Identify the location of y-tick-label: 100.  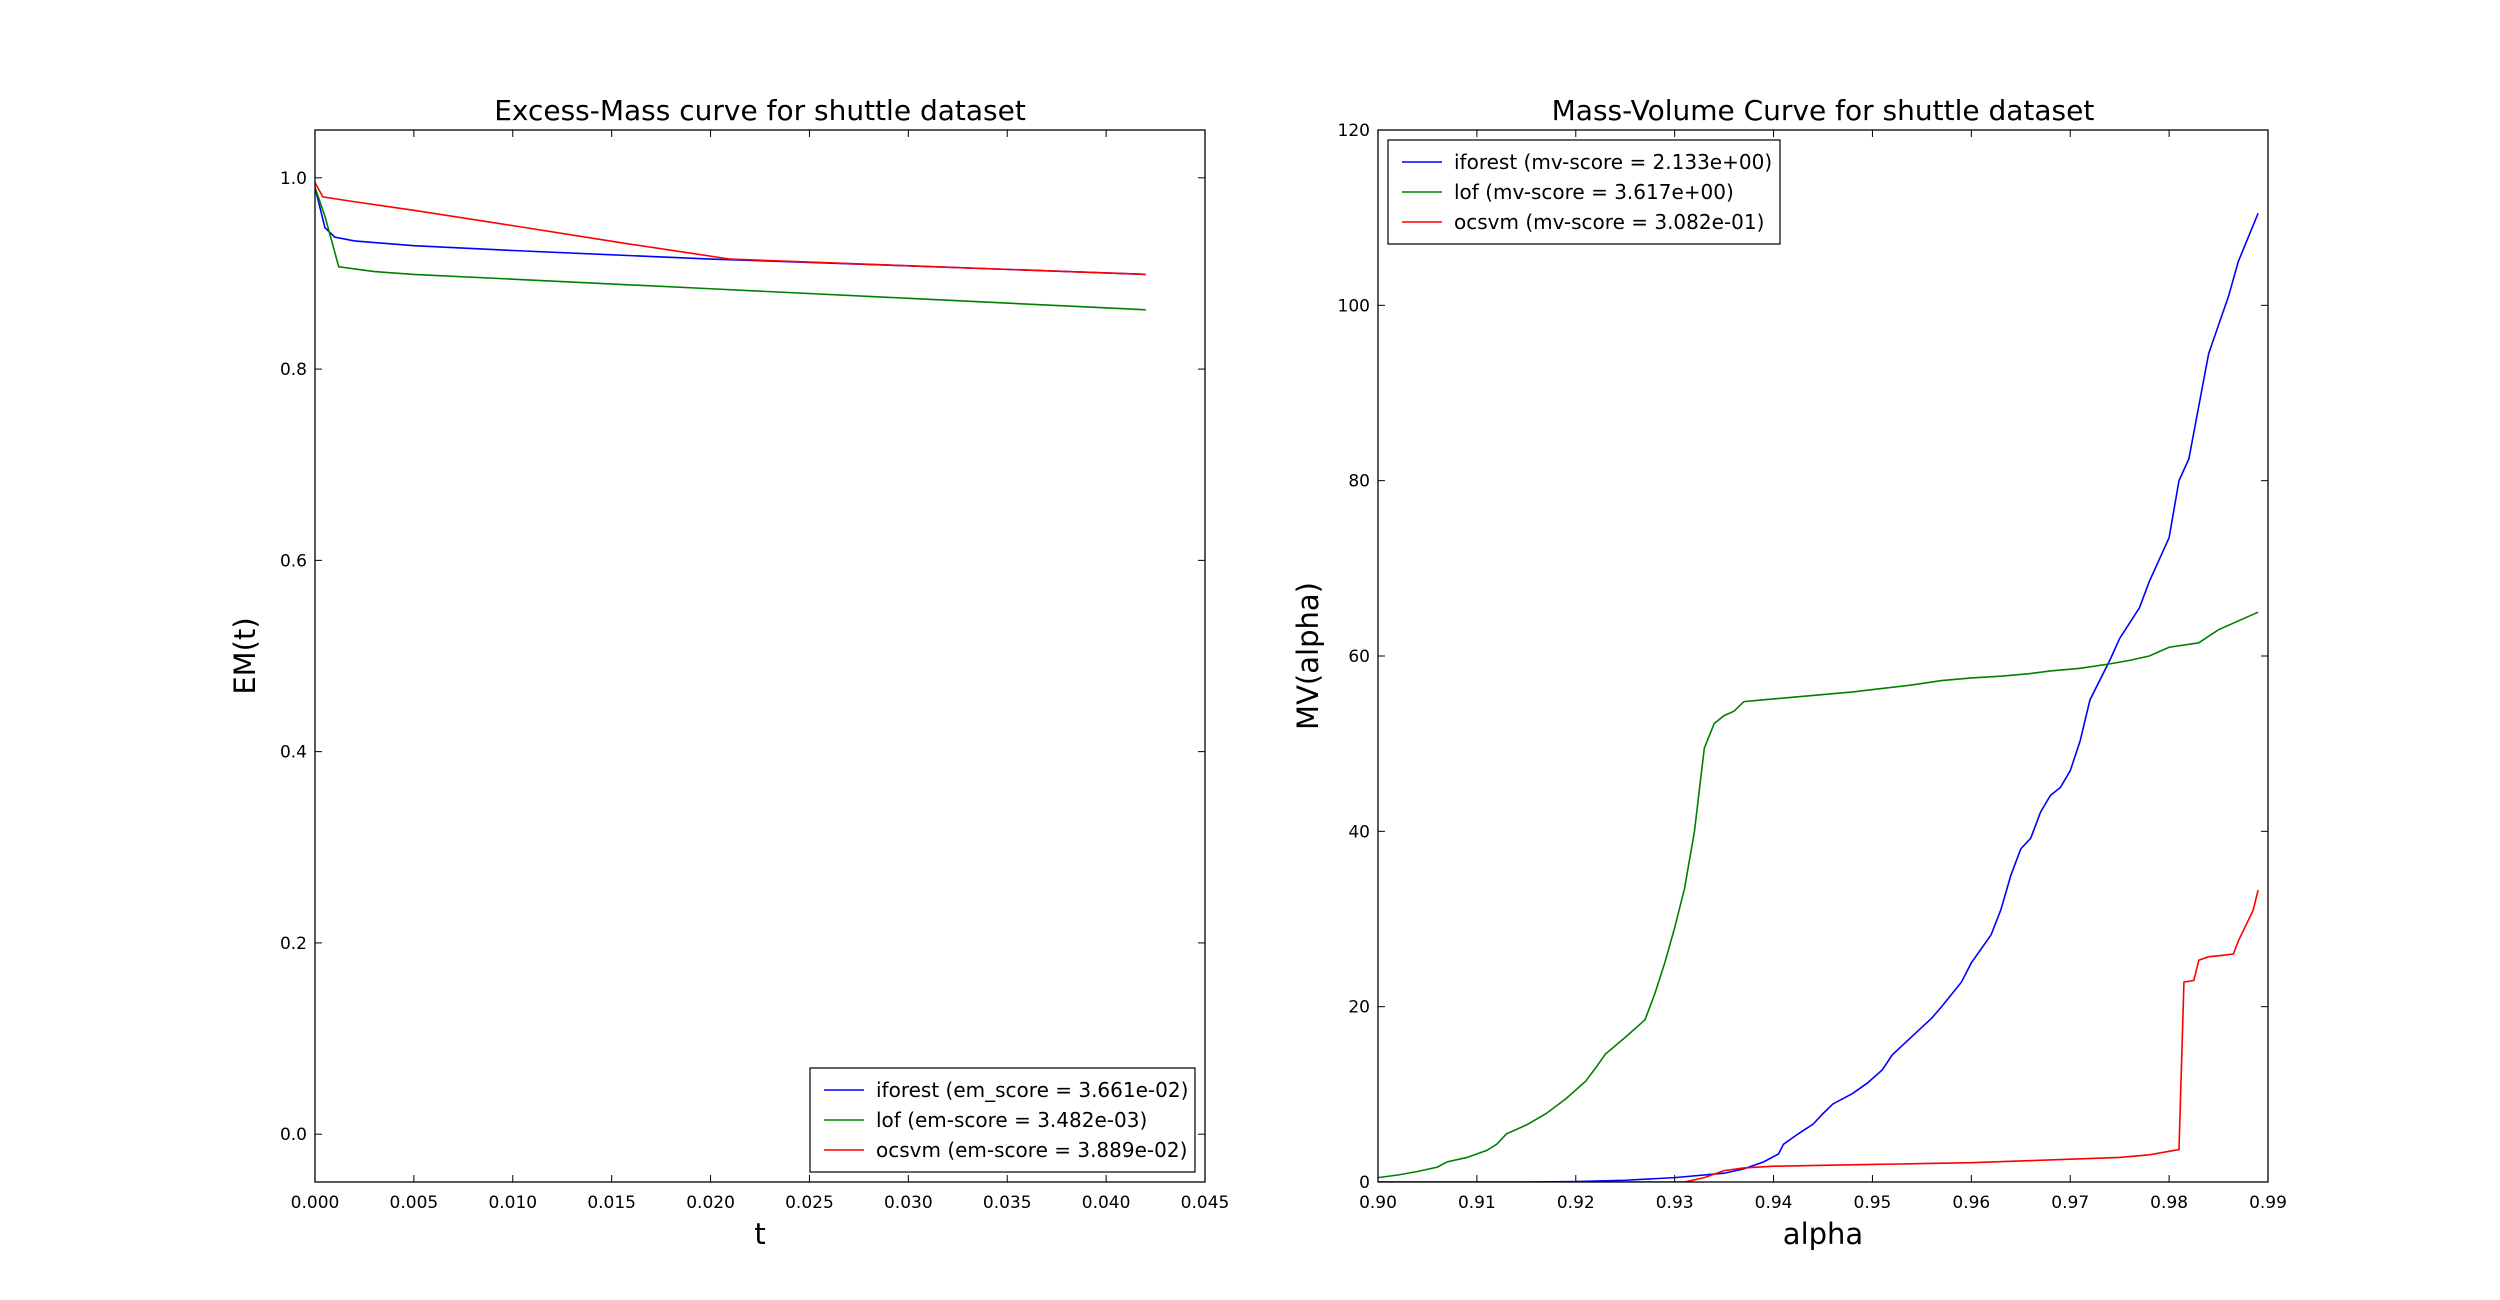
(1354, 306).